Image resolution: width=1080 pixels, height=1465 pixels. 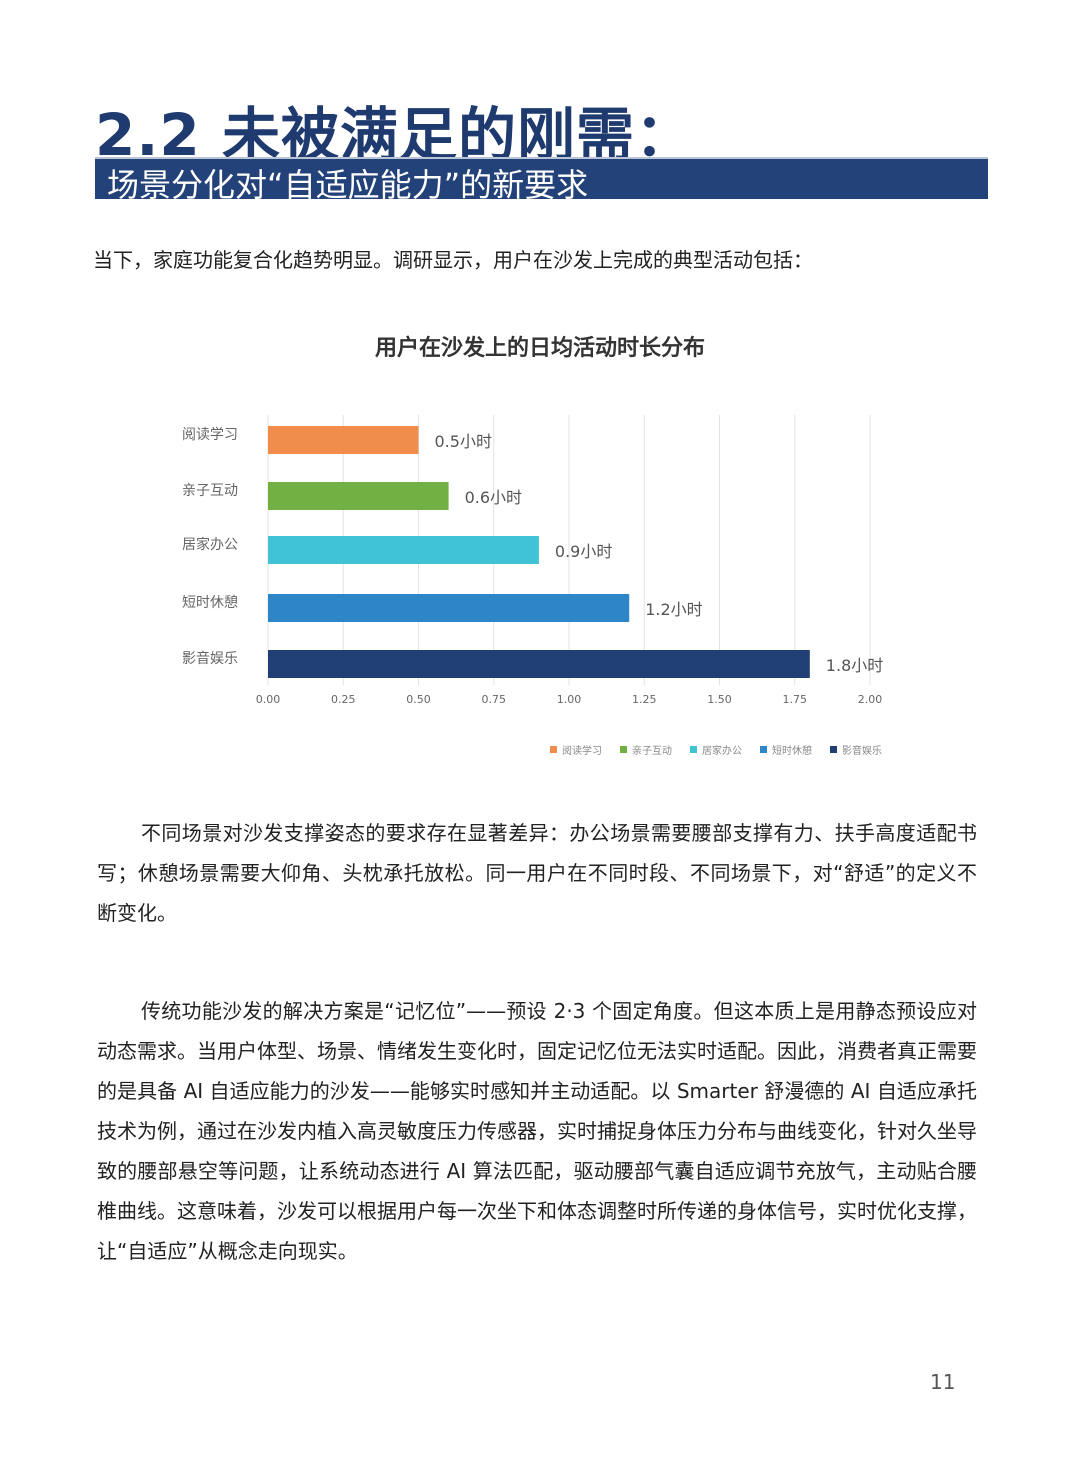 I want to click on section-subtitle: 场景分化对“自适应能力”的新要求, so click(x=348, y=185).